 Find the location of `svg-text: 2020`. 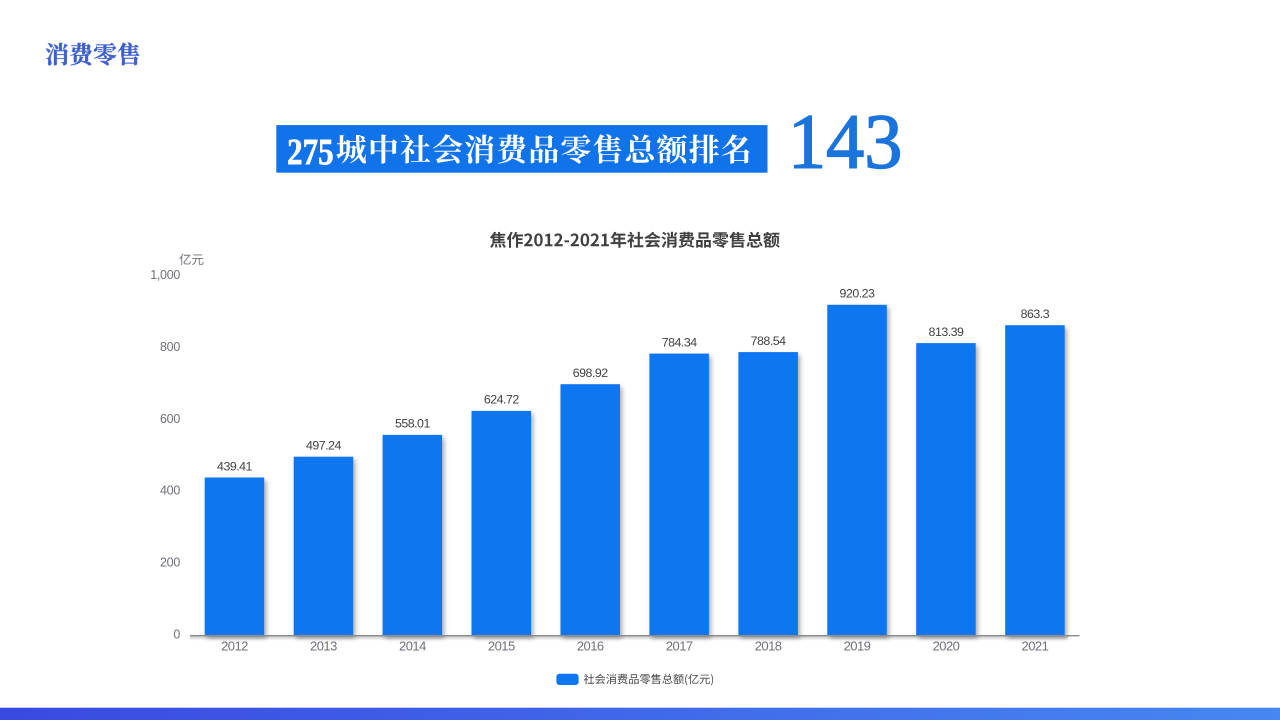

svg-text: 2020 is located at coordinates (946, 646).